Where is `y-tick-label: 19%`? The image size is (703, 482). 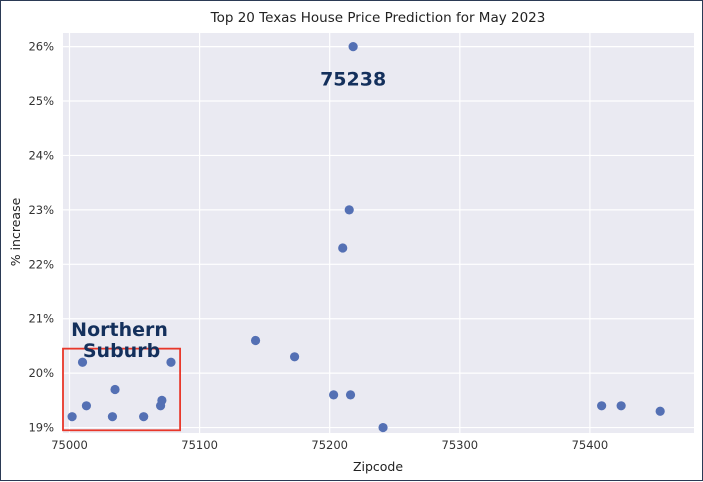
y-tick-label: 19% is located at coordinates (41, 428).